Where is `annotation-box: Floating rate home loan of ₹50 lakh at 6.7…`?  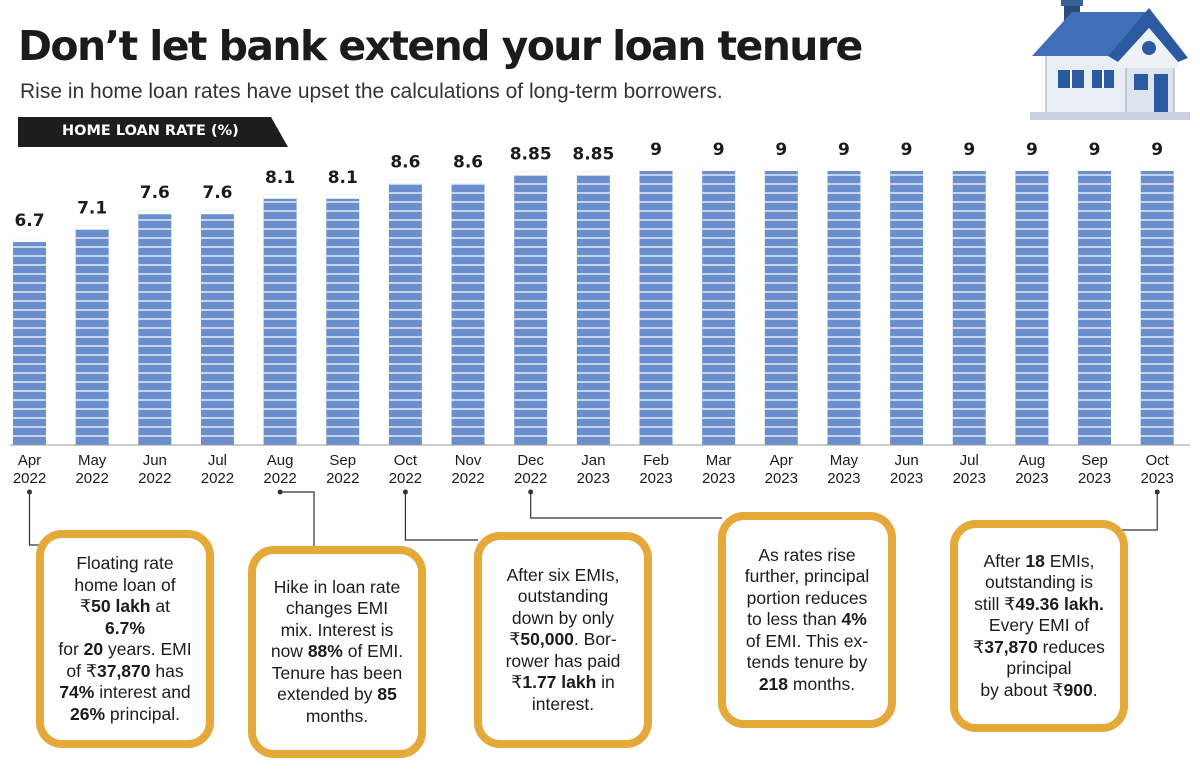
annotation-box: Floating rate home loan of ₹50 lakh at 6.7… is located at coordinates (125, 639).